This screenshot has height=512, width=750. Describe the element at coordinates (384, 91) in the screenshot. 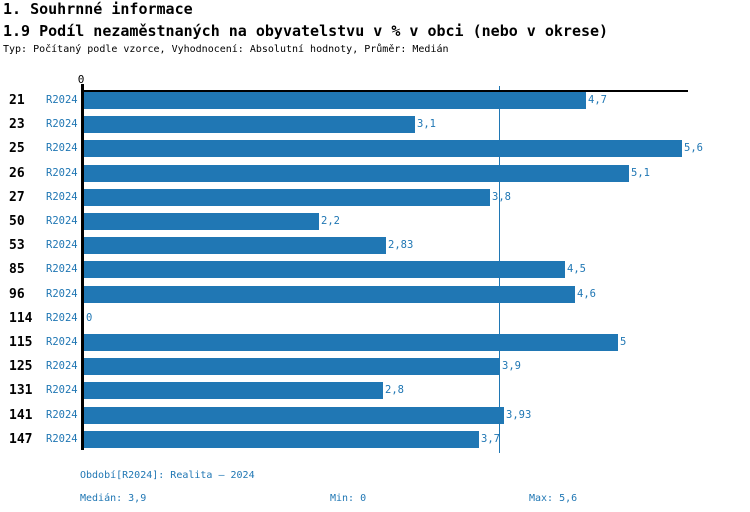

I see `x-axis-line` at that location.